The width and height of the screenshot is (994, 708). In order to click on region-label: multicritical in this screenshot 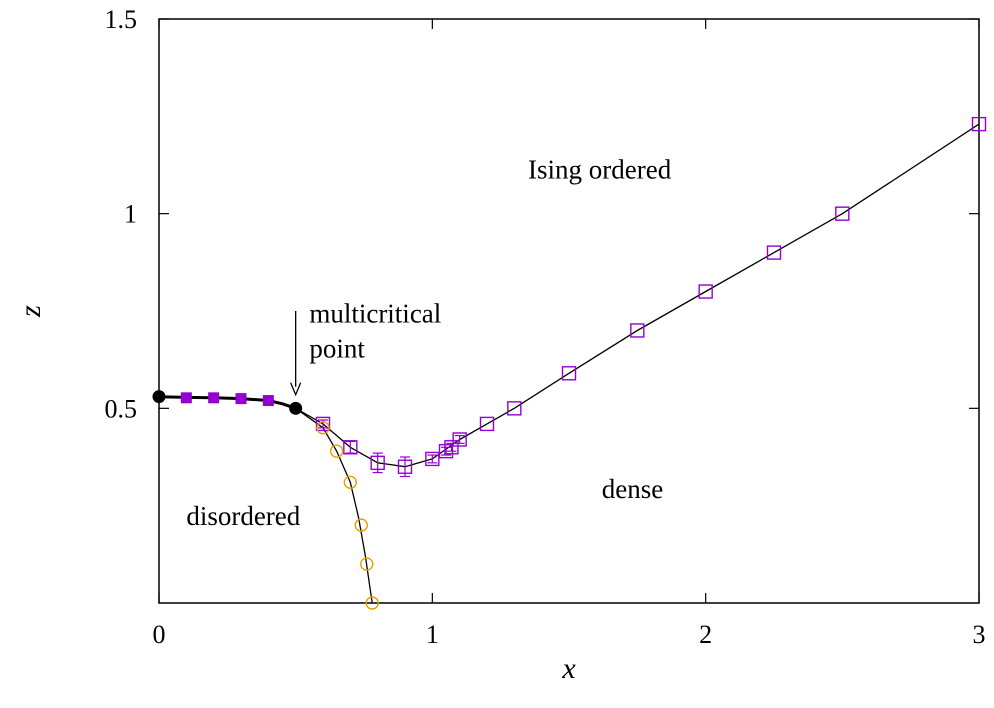, I will do `click(375, 314)`.